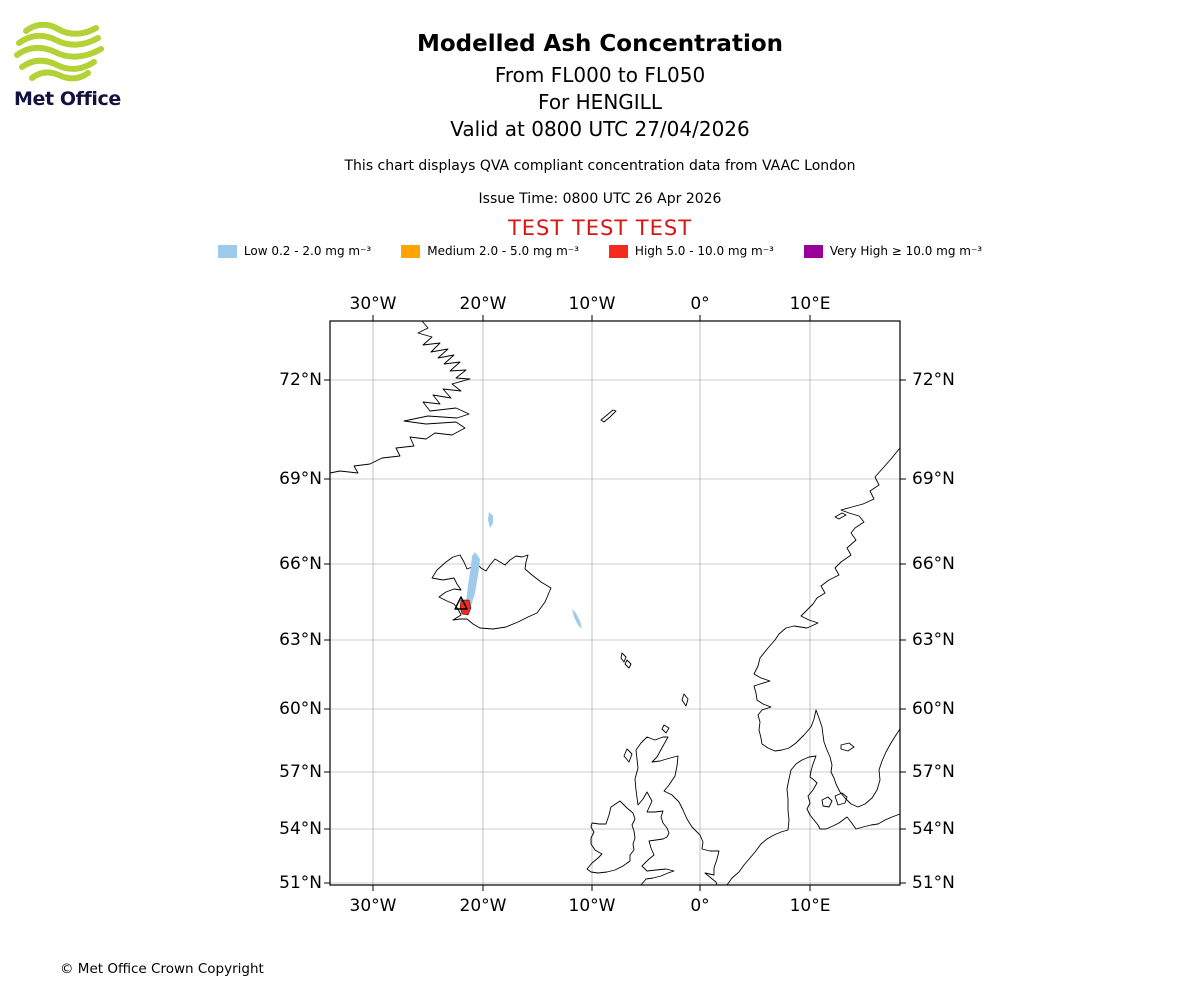  What do you see at coordinates (577, 619) in the screenshot?
I see `ash-plume-low-east` at bounding box center [577, 619].